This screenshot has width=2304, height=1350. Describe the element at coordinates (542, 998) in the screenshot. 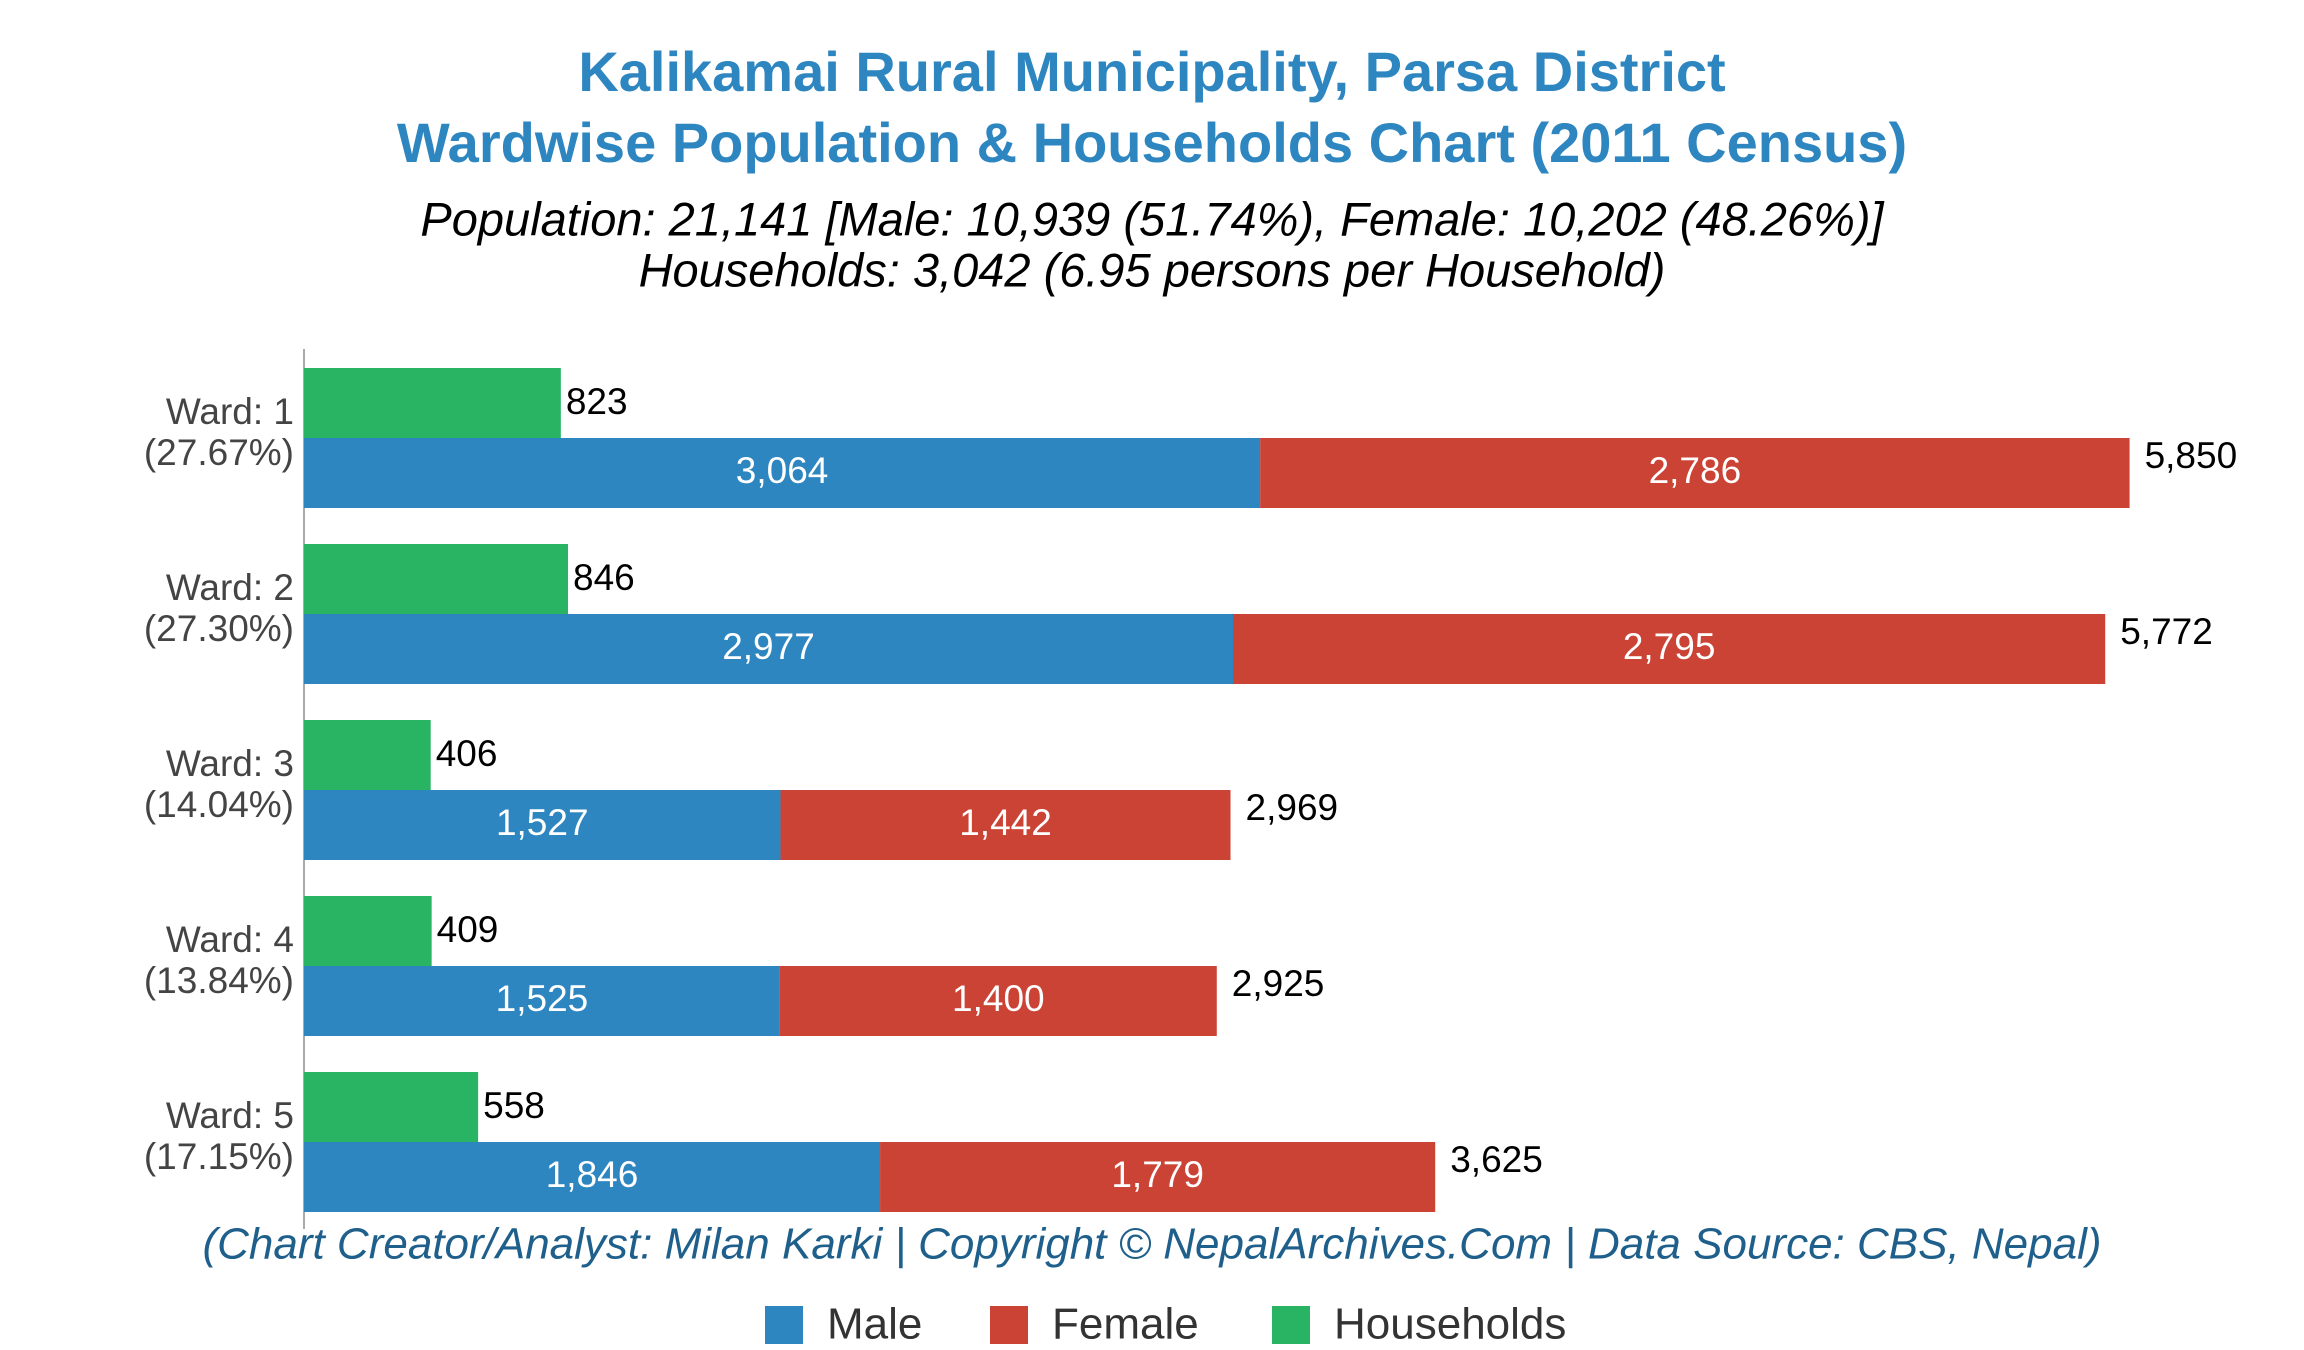

I see `value-label: 1,525` at that location.